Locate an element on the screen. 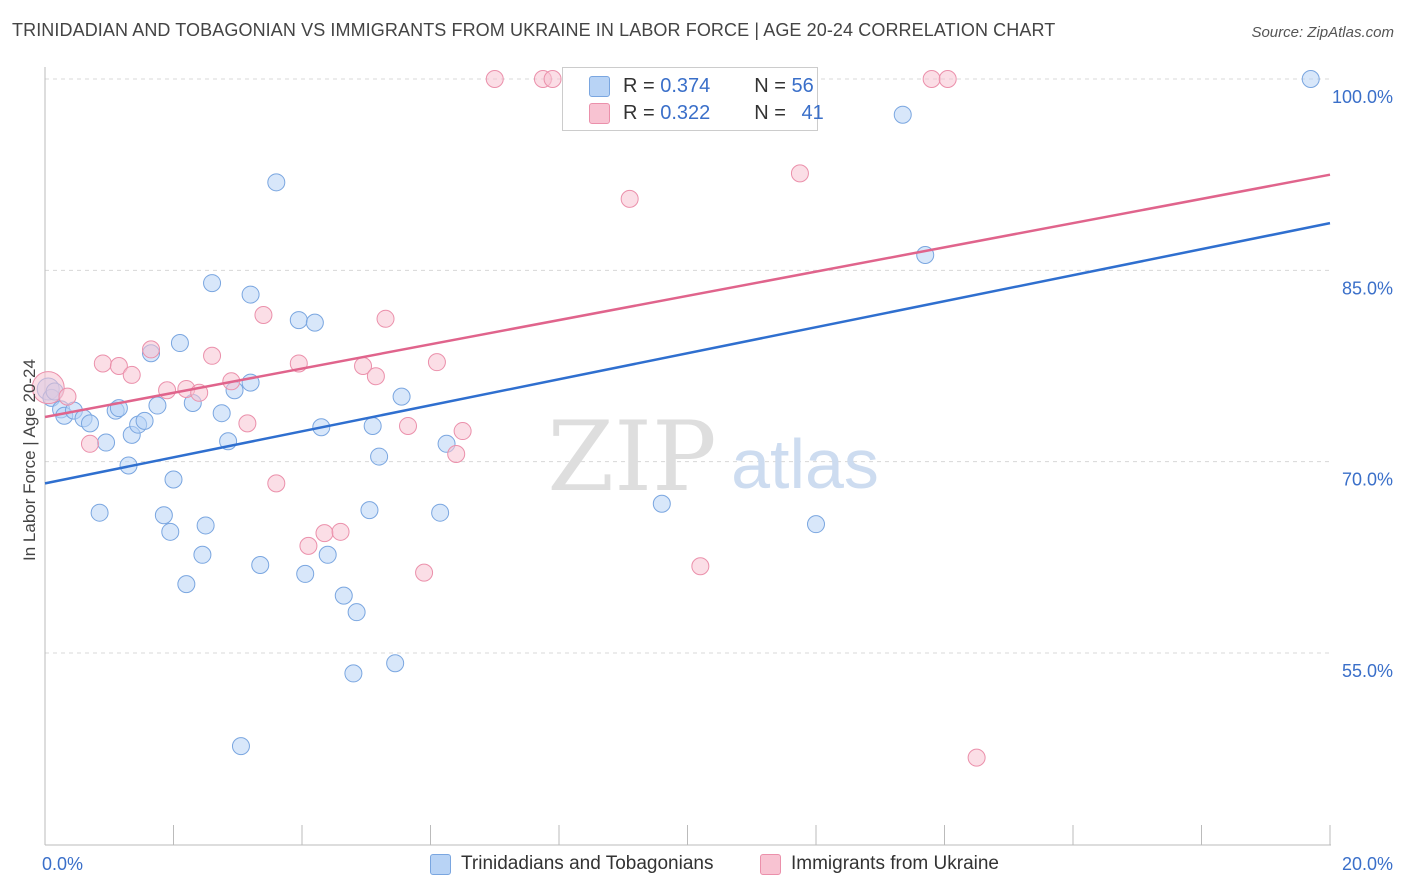 The height and width of the screenshot is (892, 1406). bottom-legend-label-2: Immigrants from Ukraine is located at coordinates (895, 863).